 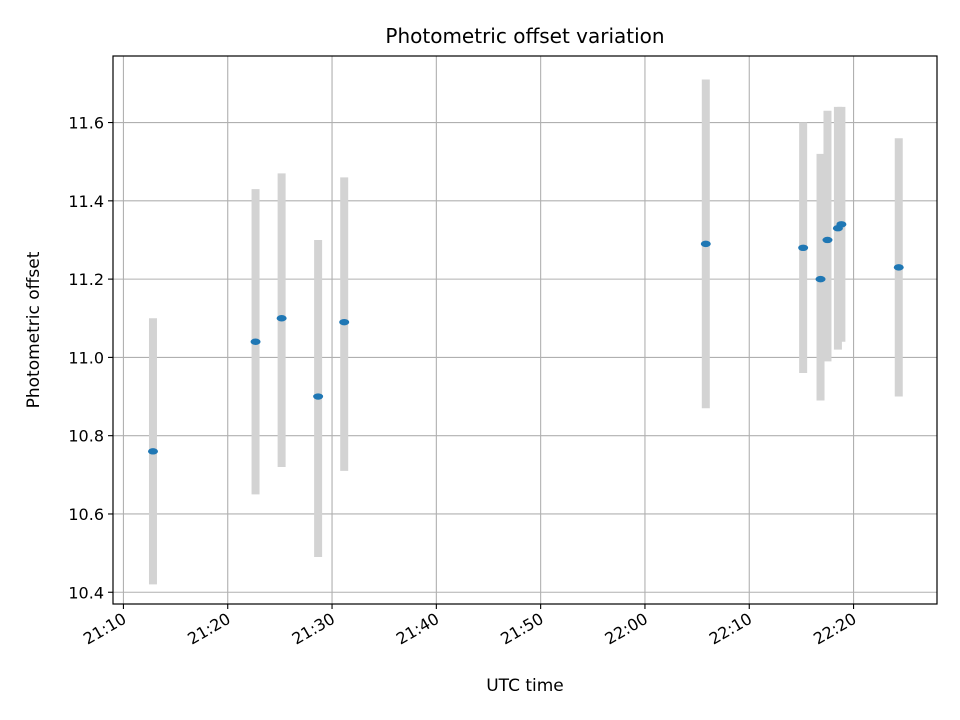 I want to click on x-tick-label: 21:30, so click(x=313, y=629).